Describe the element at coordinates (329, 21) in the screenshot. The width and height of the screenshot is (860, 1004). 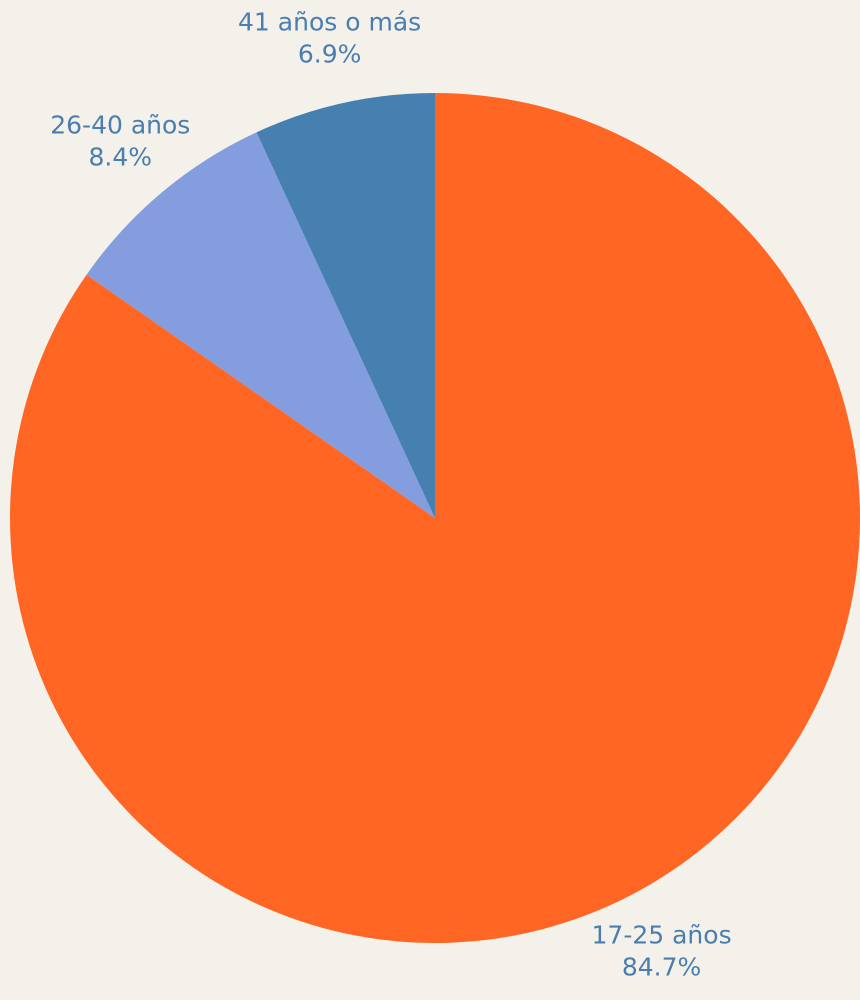
I see `slice-label: 41 años o más` at that location.